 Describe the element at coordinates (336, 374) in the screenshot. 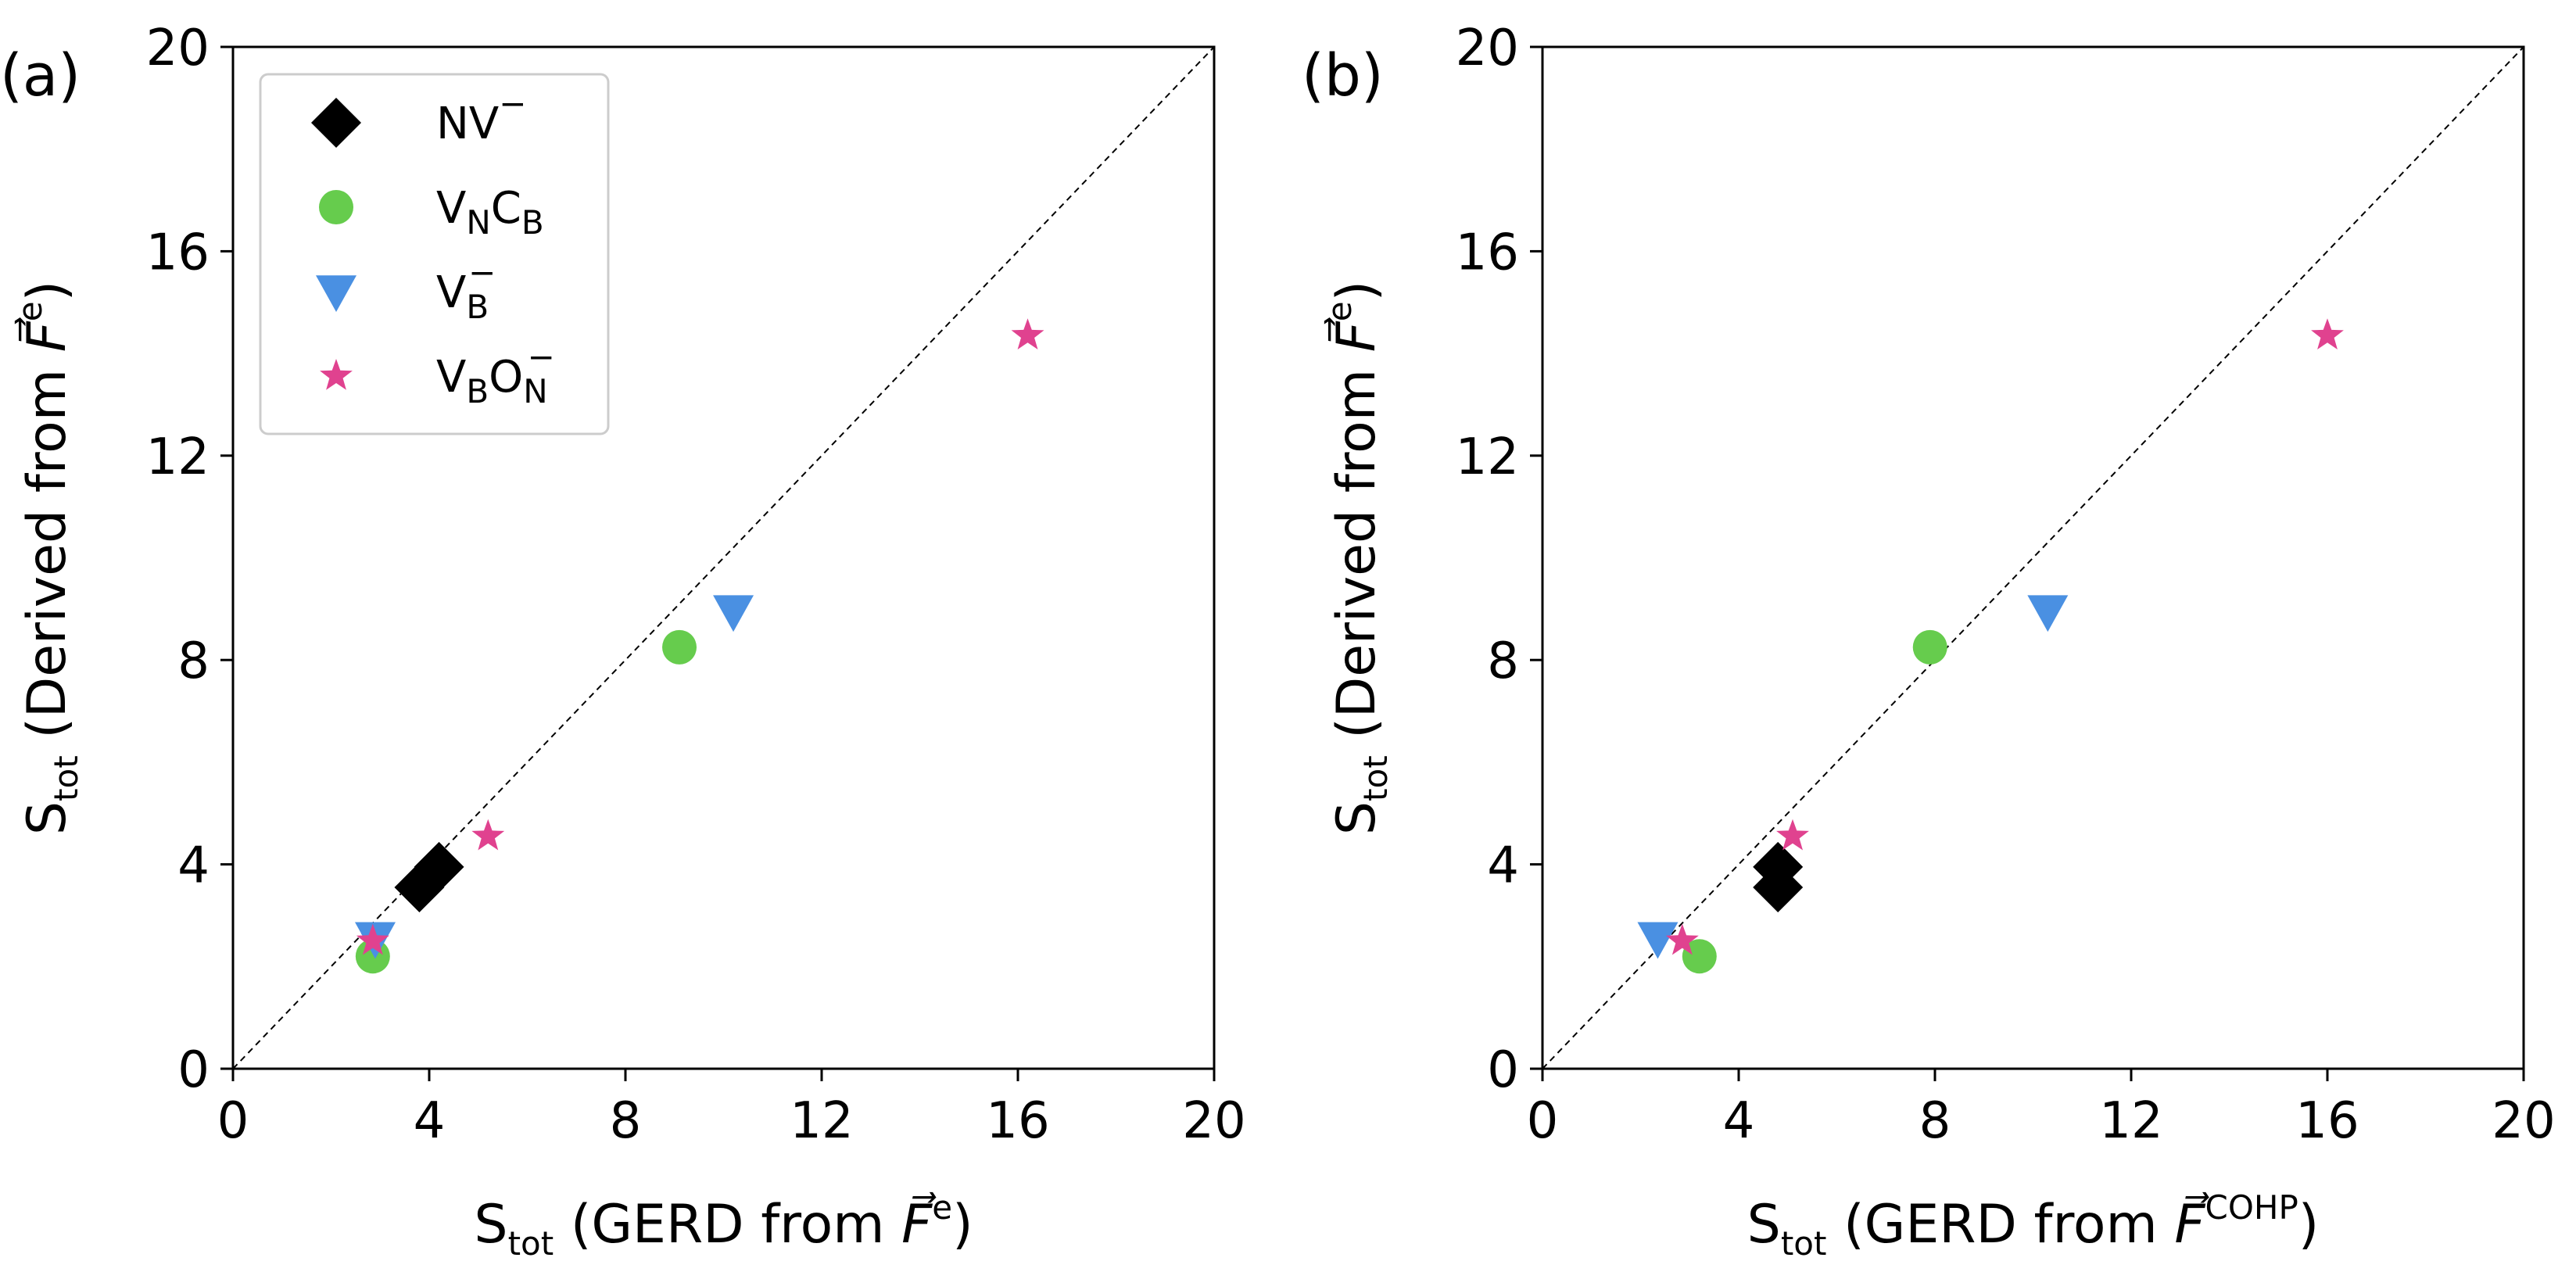

I see `legend-marker-vbon` at that location.